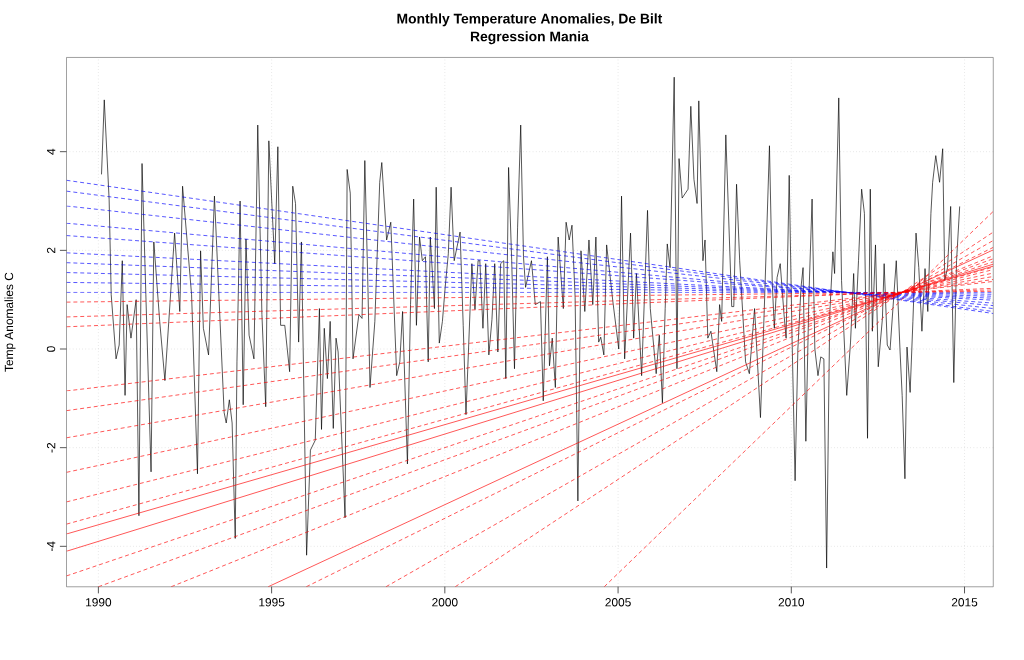  Describe the element at coordinates (272, 602) in the screenshot. I see `x-tick-label: 1995` at that location.